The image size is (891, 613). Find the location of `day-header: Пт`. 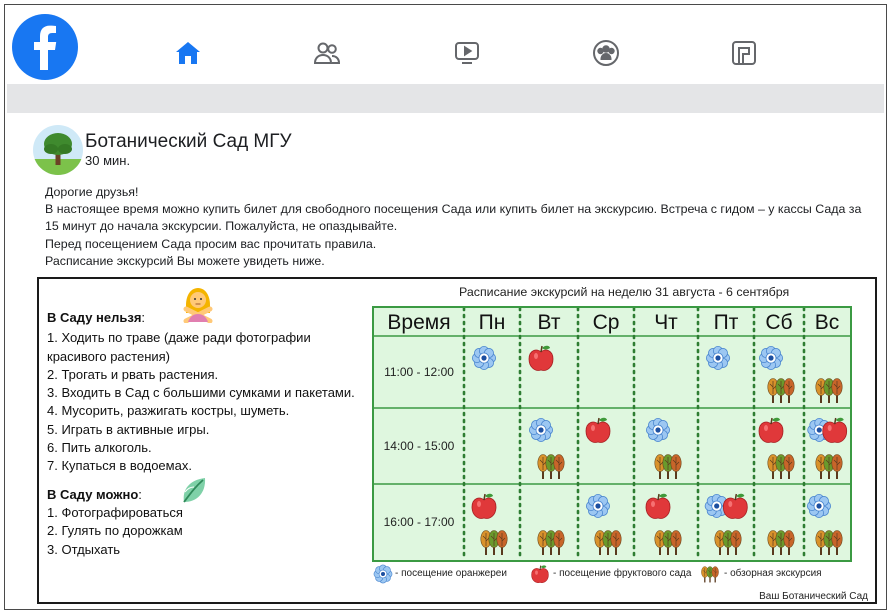

day-header: Пт is located at coordinates (726, 322).